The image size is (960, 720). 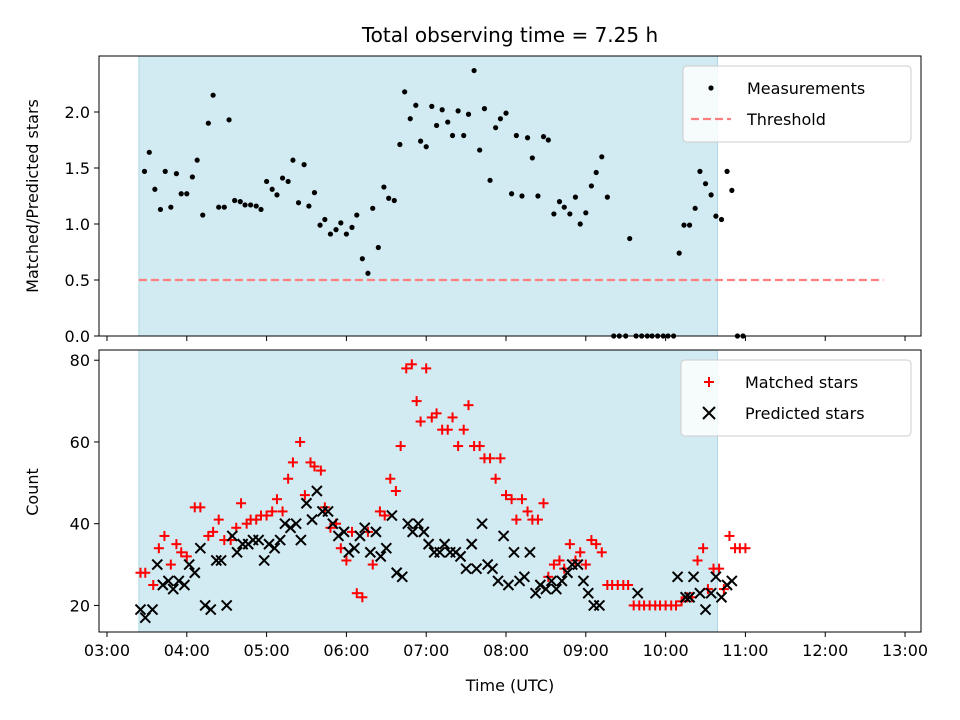 I want to click on bottom-y-tick-label: 60, so click(x=80, y=442).